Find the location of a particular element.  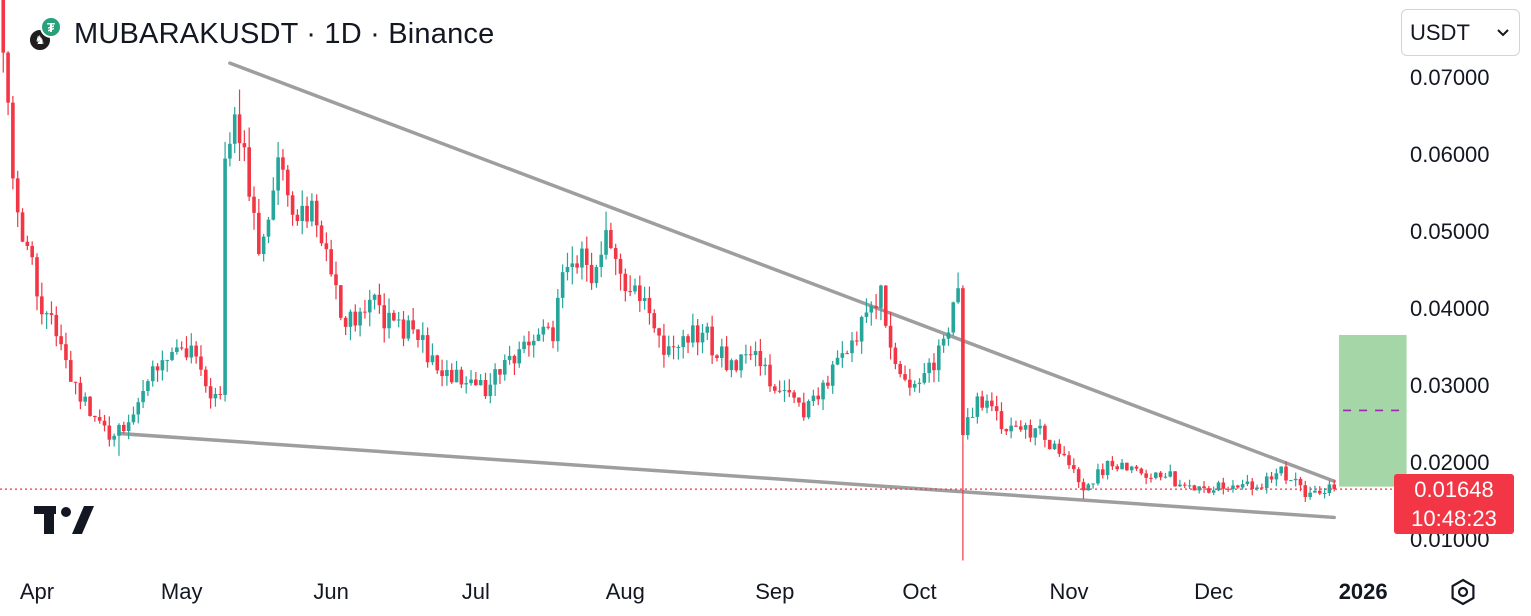

time-tick-label: Oct is located at coordinates (919, 591).